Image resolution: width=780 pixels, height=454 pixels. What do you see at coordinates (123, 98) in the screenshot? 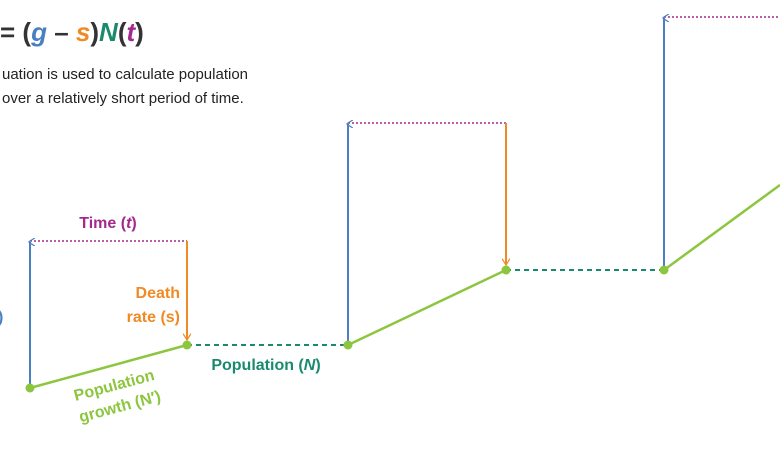
I see `description-line: over a relatively short period of time.` at bounding box center [123, 98].